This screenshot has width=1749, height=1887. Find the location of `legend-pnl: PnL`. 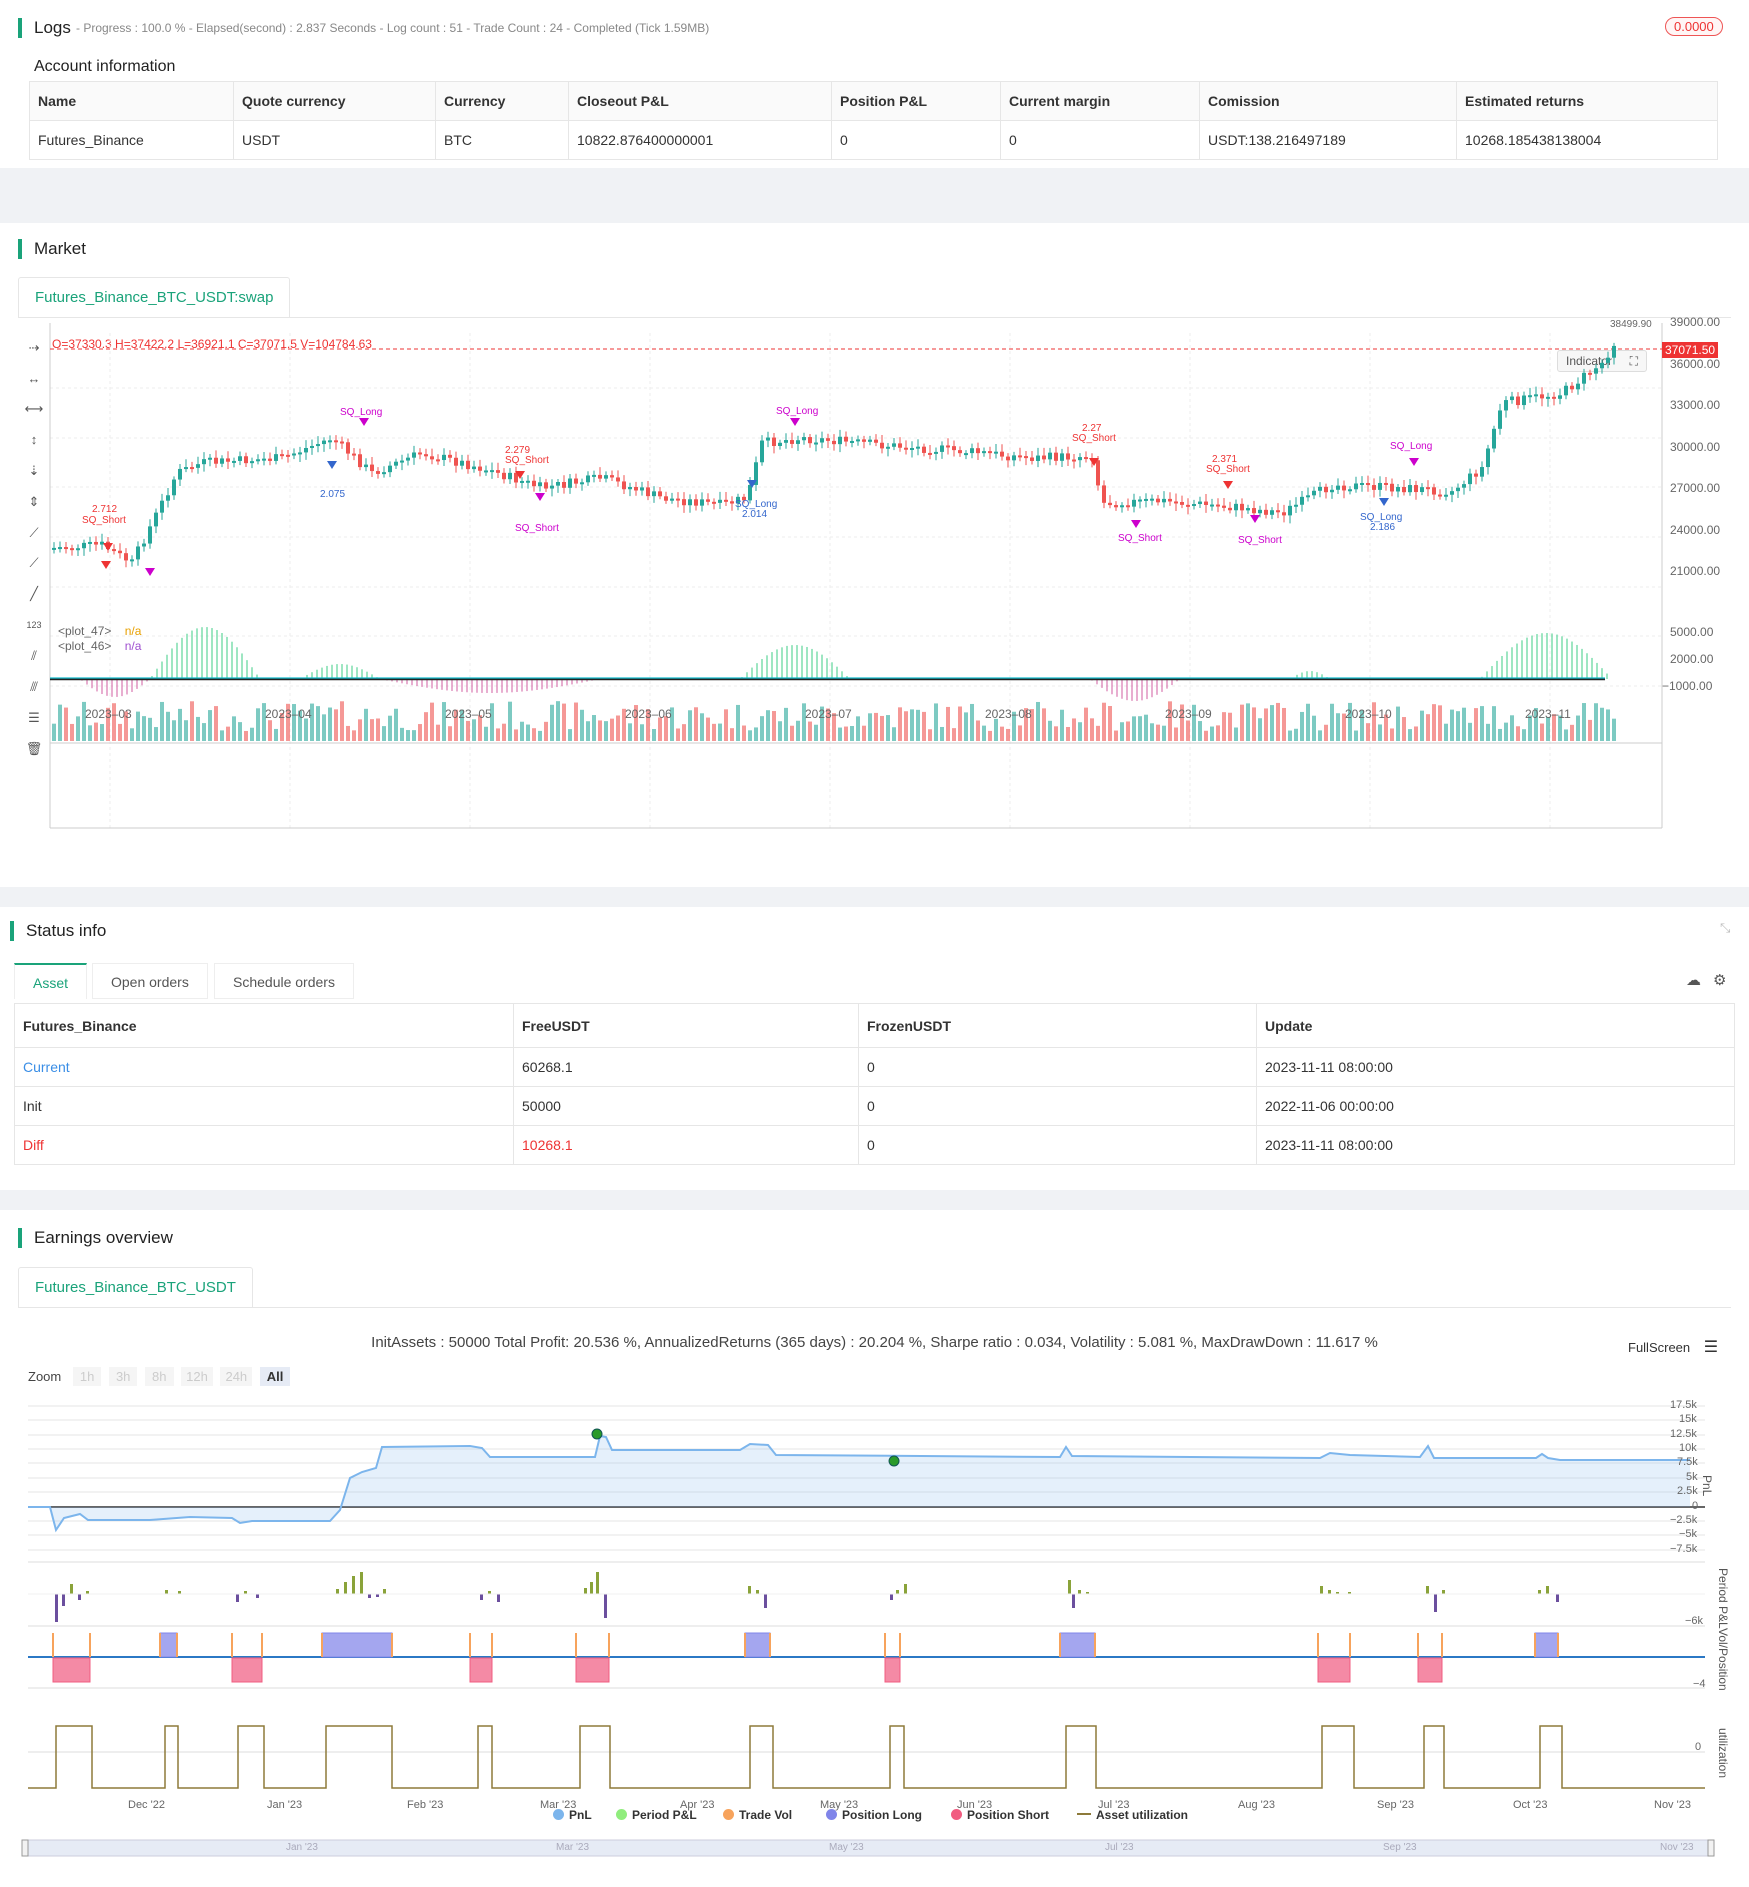

legend-pnl: PnL is located at coordinates (572, 1815).